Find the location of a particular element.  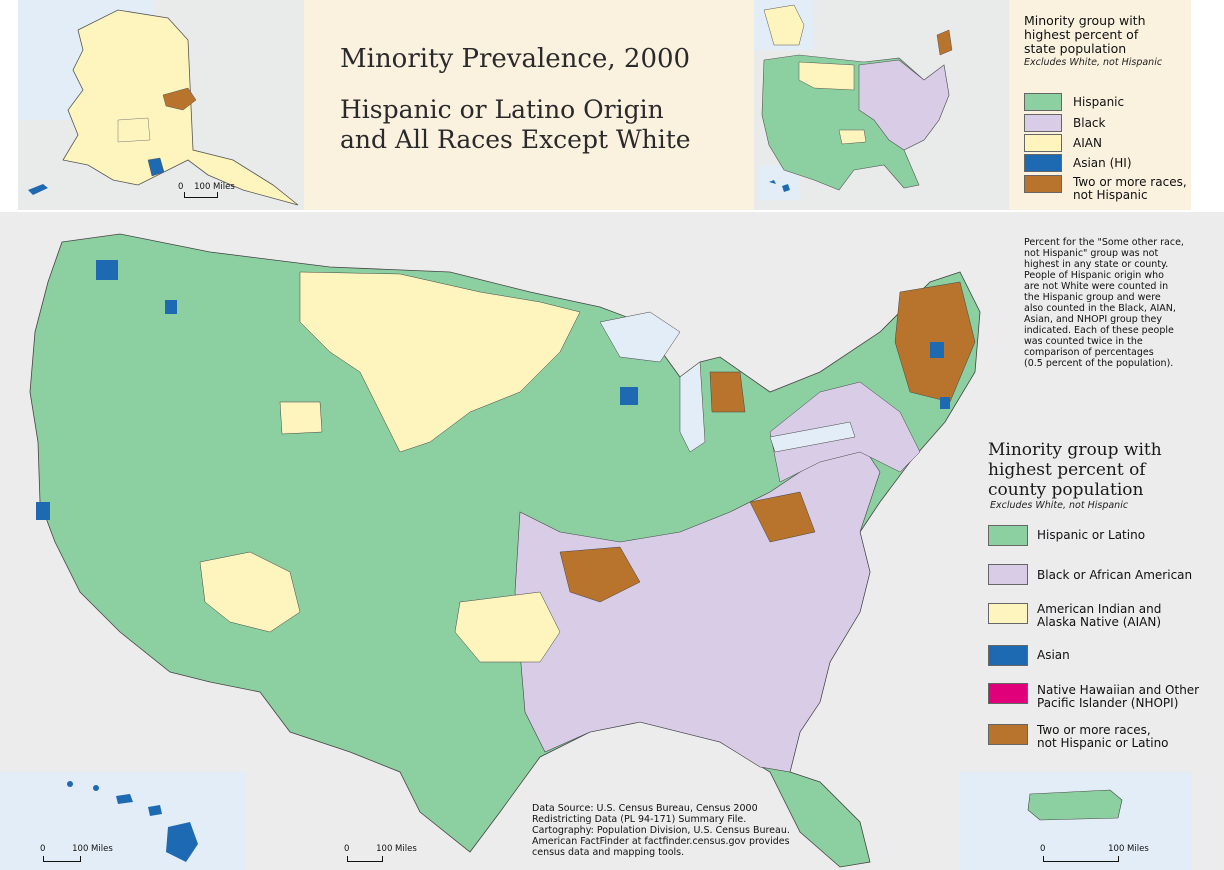

note-line: Asian, and NHOPI group they is located at coordinates (1093, 319).